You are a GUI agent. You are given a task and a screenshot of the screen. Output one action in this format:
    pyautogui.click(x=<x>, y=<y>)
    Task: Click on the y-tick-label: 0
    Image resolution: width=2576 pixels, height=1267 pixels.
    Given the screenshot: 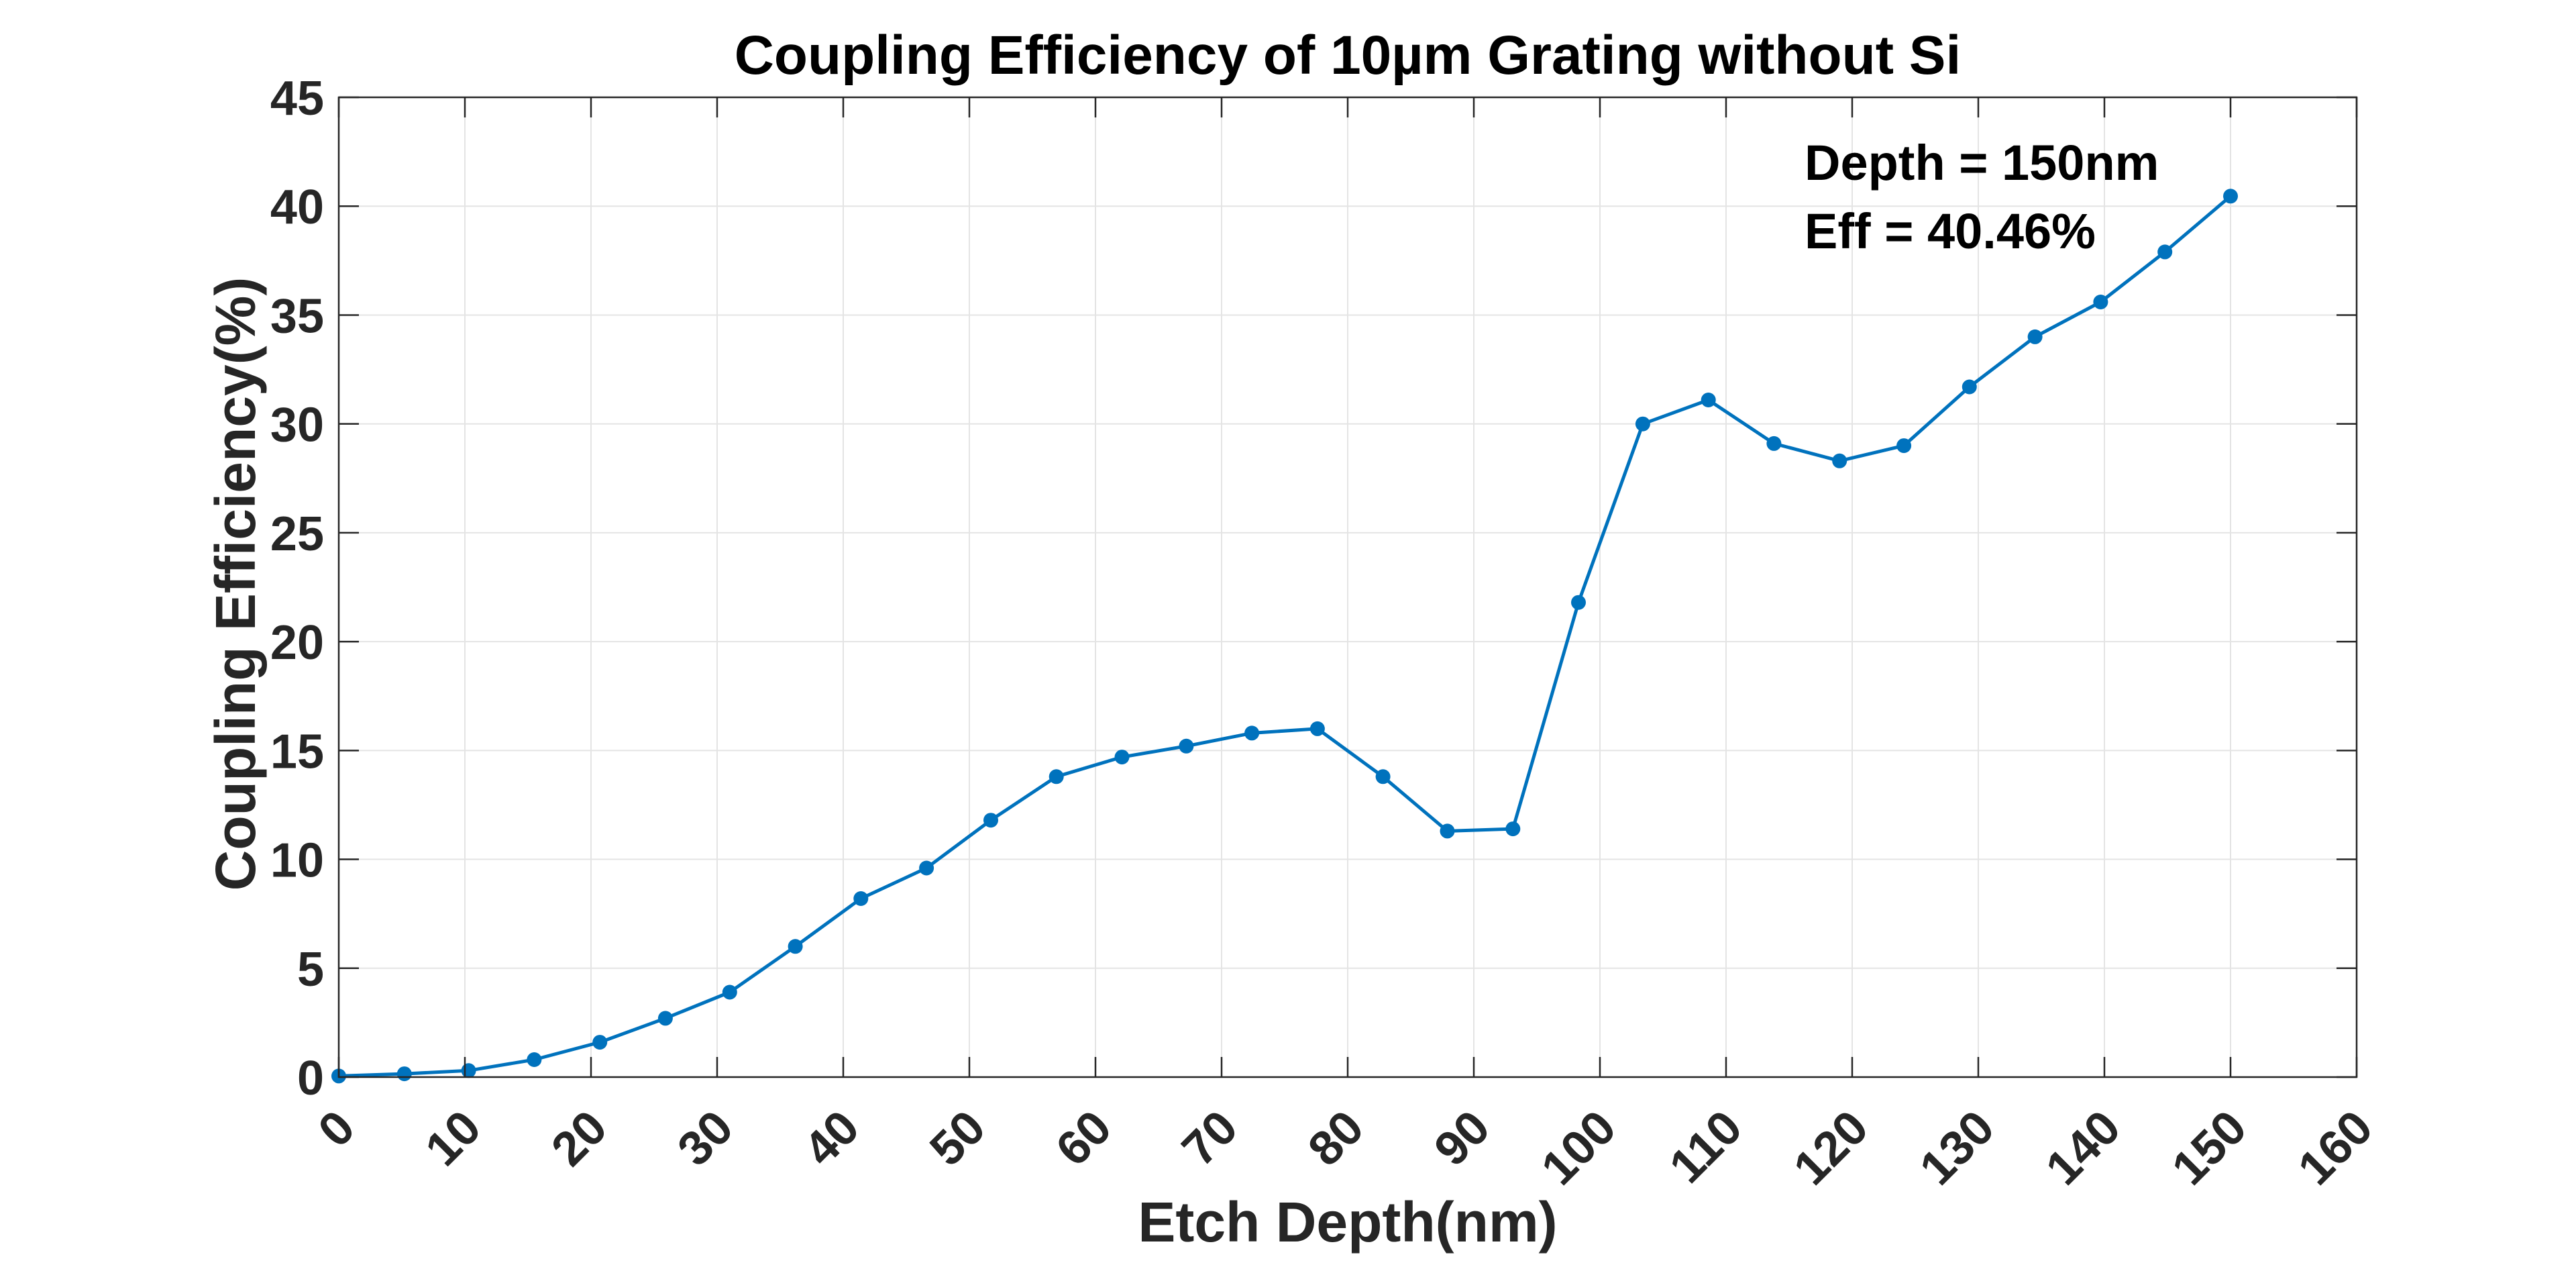 What is the action you would take?
    pyautogui.click(x=310, y=1078)
    